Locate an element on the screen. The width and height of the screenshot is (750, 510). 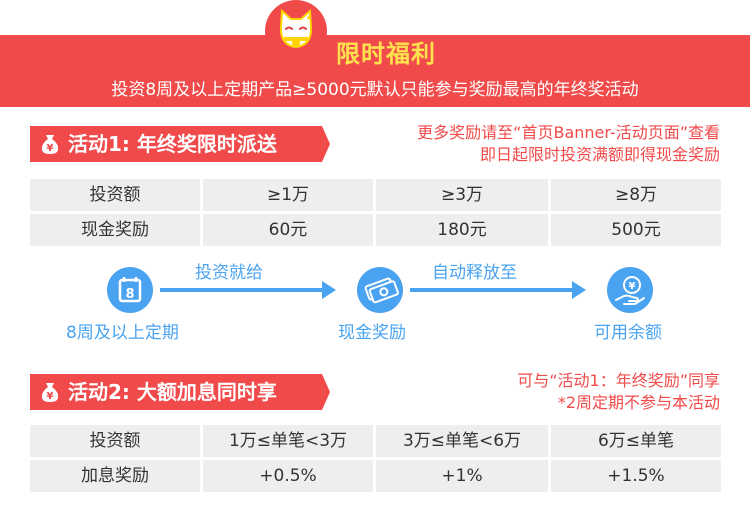
calendar-icon: 8 is located at coordinates (130, 290).